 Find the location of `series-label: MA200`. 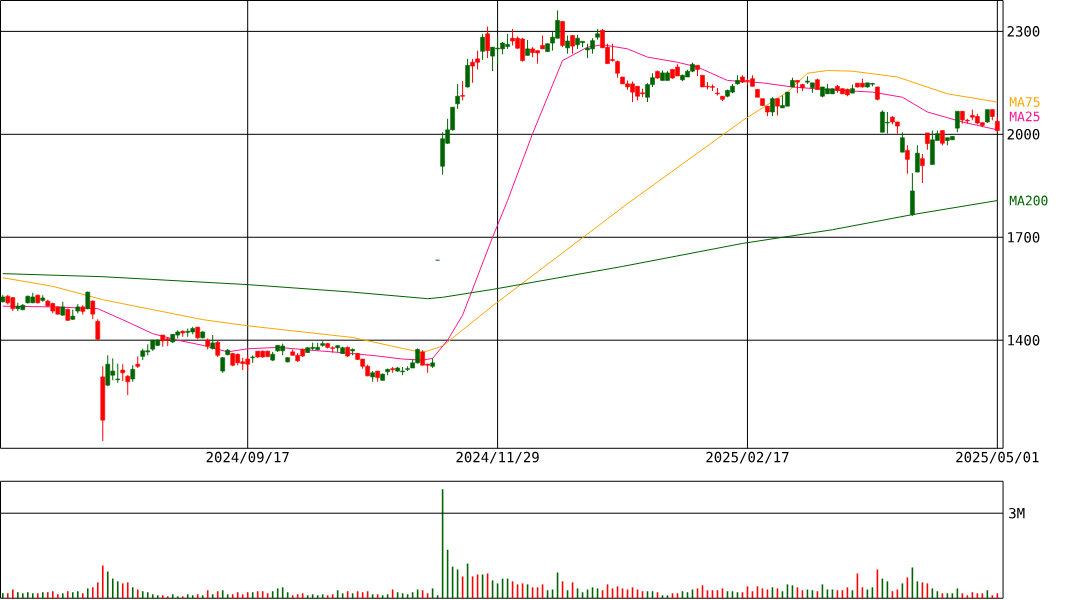

series-label: MA200 is located at coordinates (1028, 200).